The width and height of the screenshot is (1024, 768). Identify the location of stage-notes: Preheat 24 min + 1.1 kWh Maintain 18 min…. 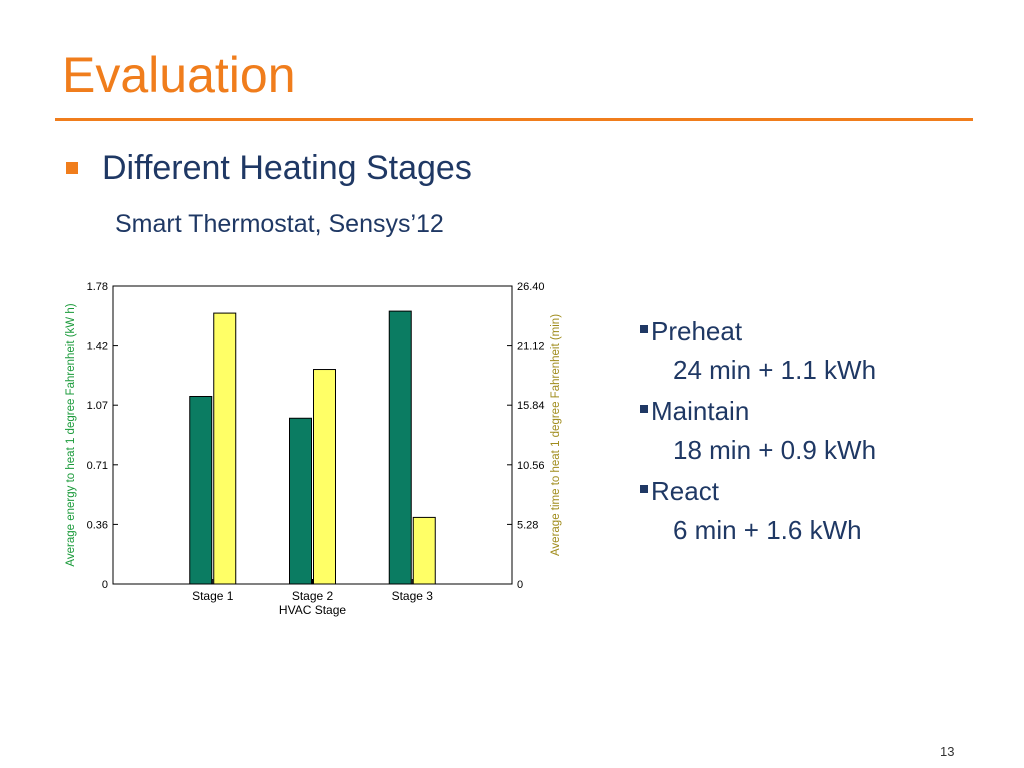
(758, 432).